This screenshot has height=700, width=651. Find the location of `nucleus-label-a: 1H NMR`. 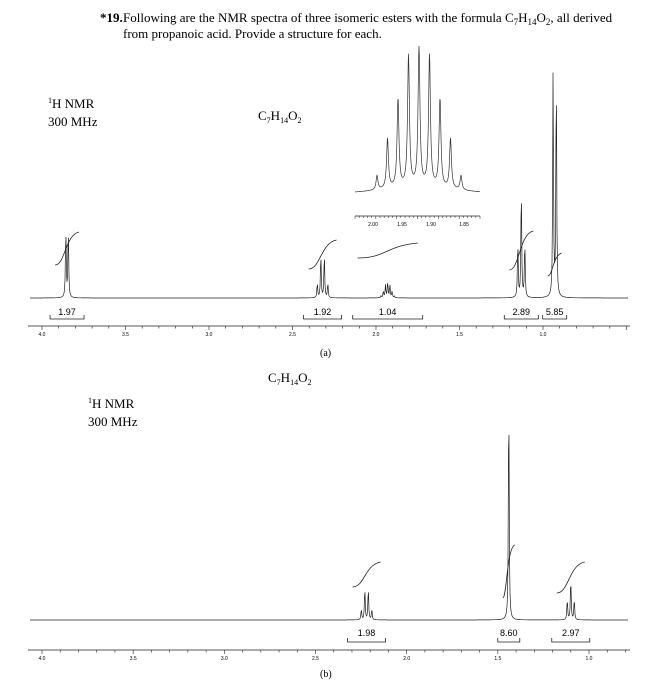

nucleus-label-a: 1H NMR is located at coordinates (71, 103).